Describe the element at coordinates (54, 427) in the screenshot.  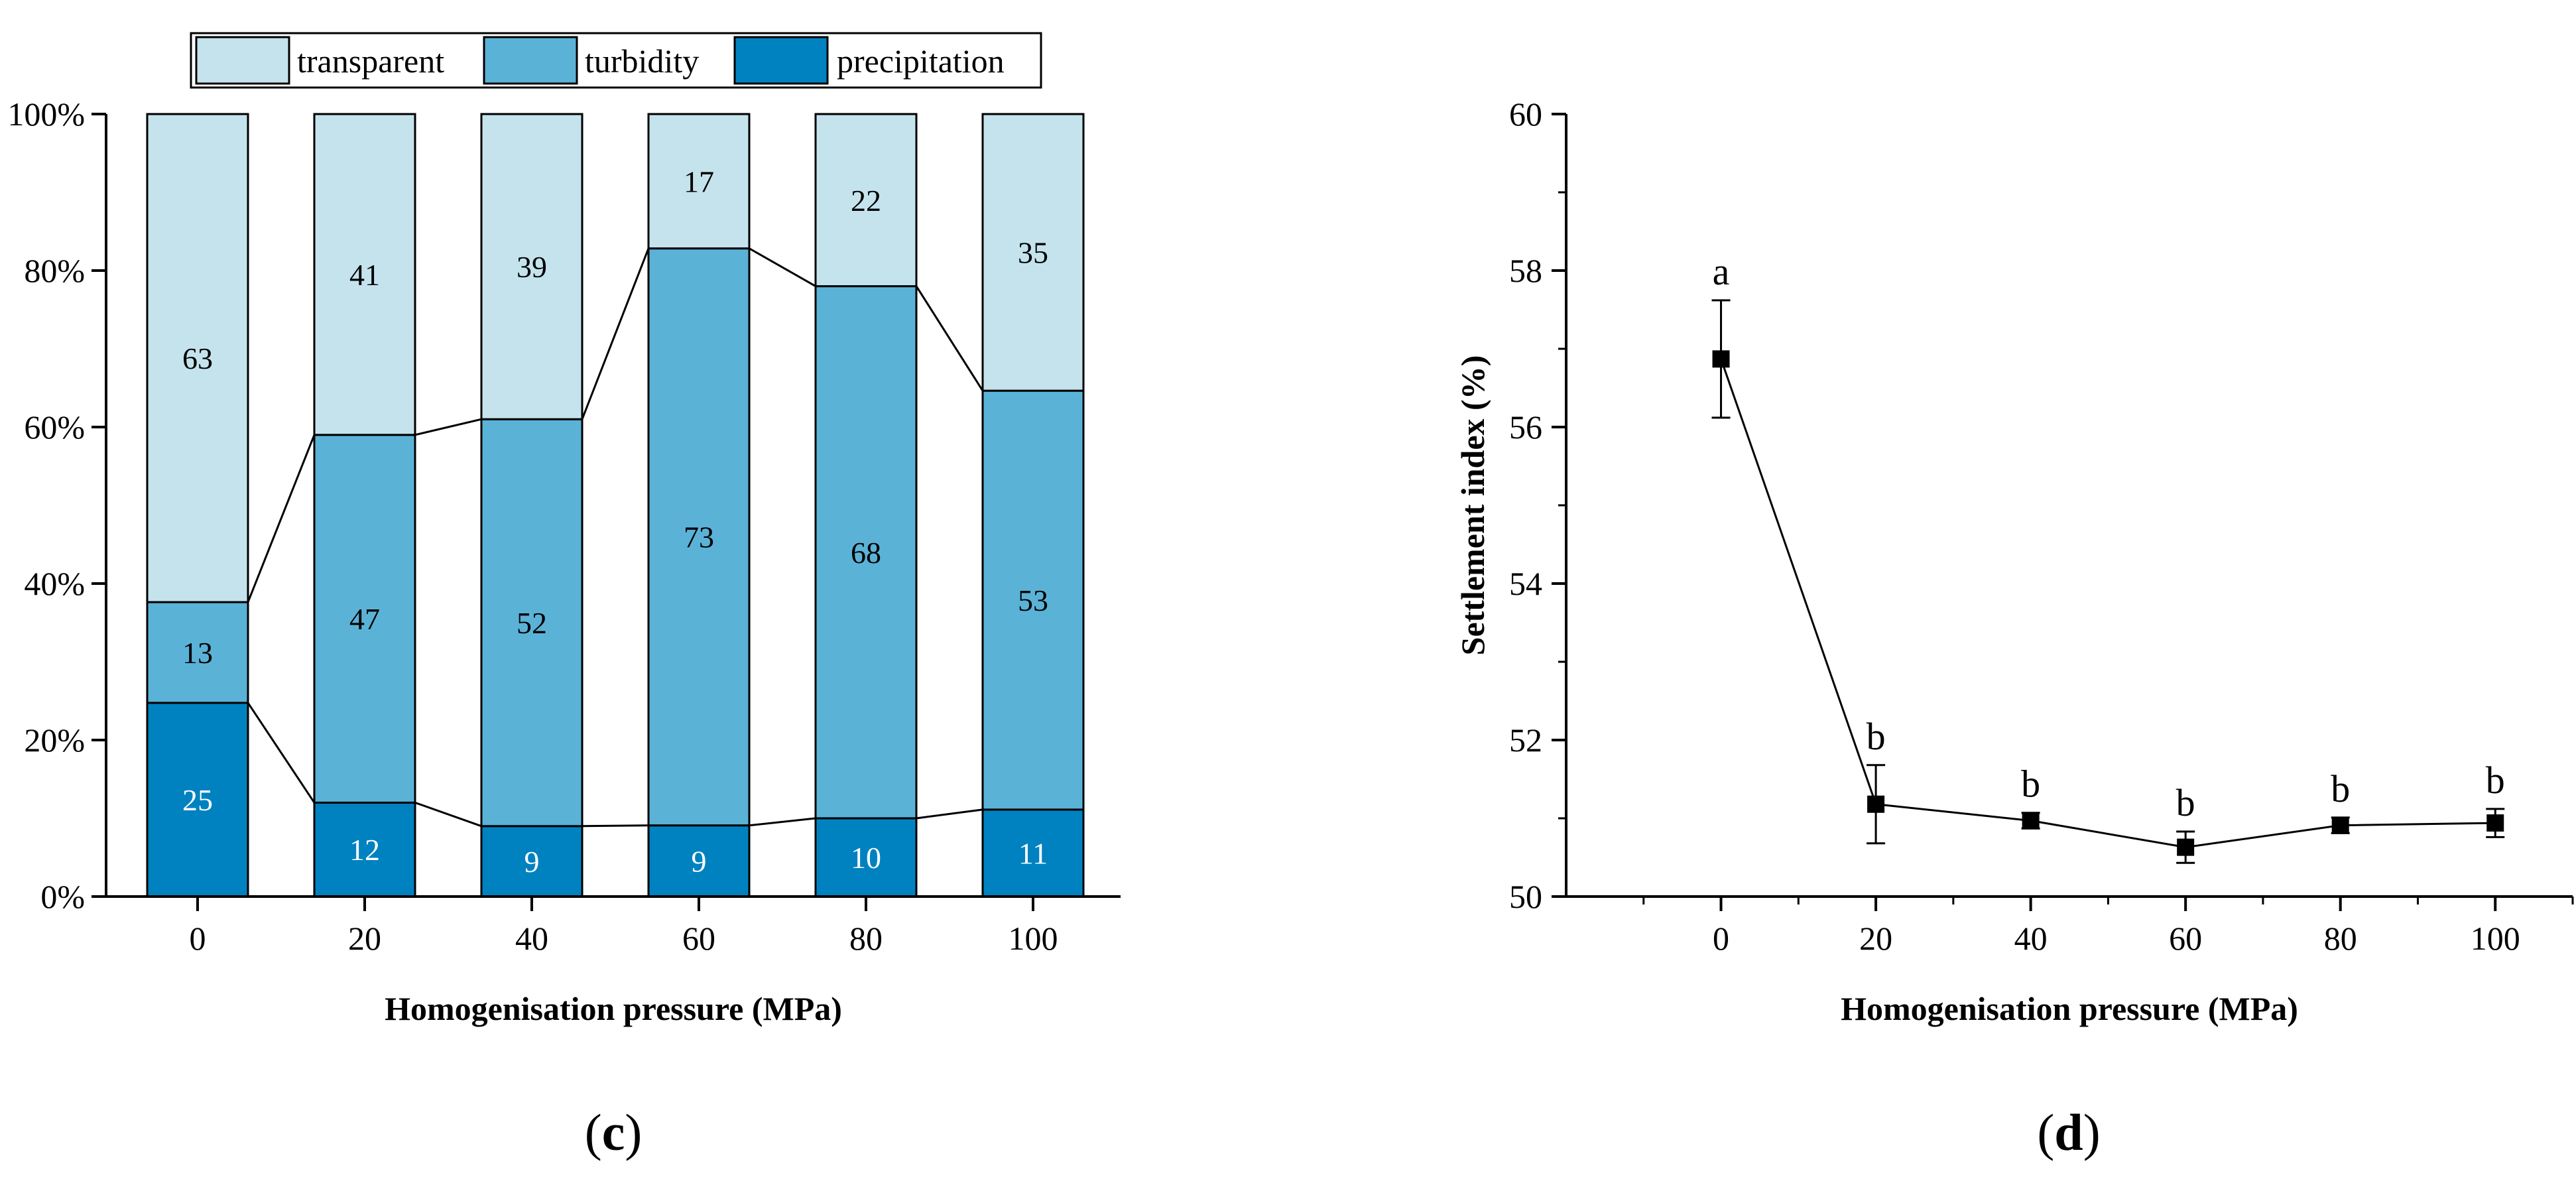
I see `y-tick-label: 60%` at that location.